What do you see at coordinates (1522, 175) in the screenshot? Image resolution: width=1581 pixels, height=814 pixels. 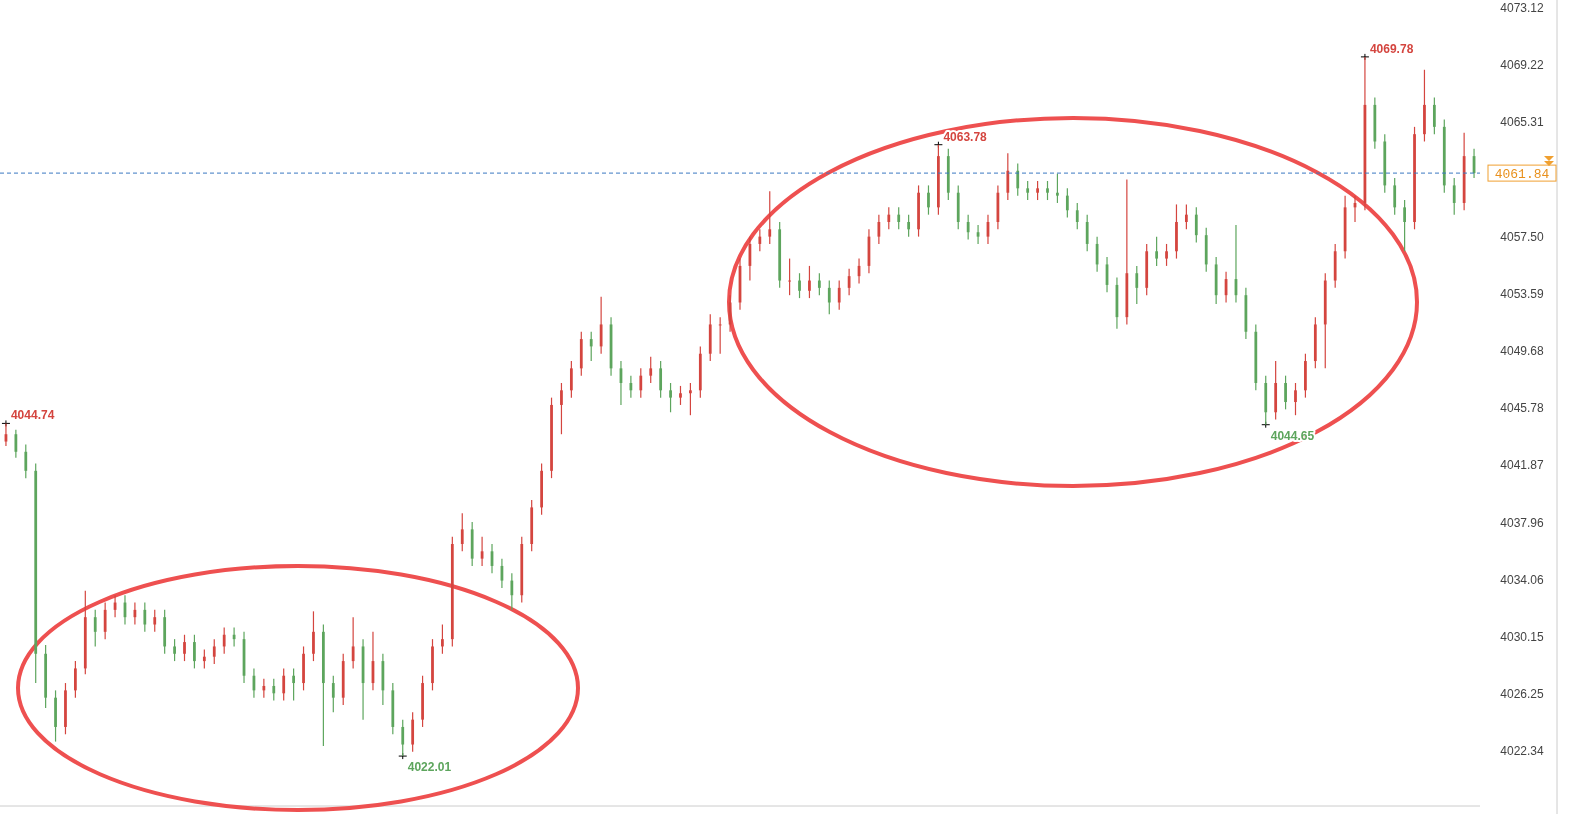 I see `ref-line-label: 4061.84` at bounding box center [1522, 175].